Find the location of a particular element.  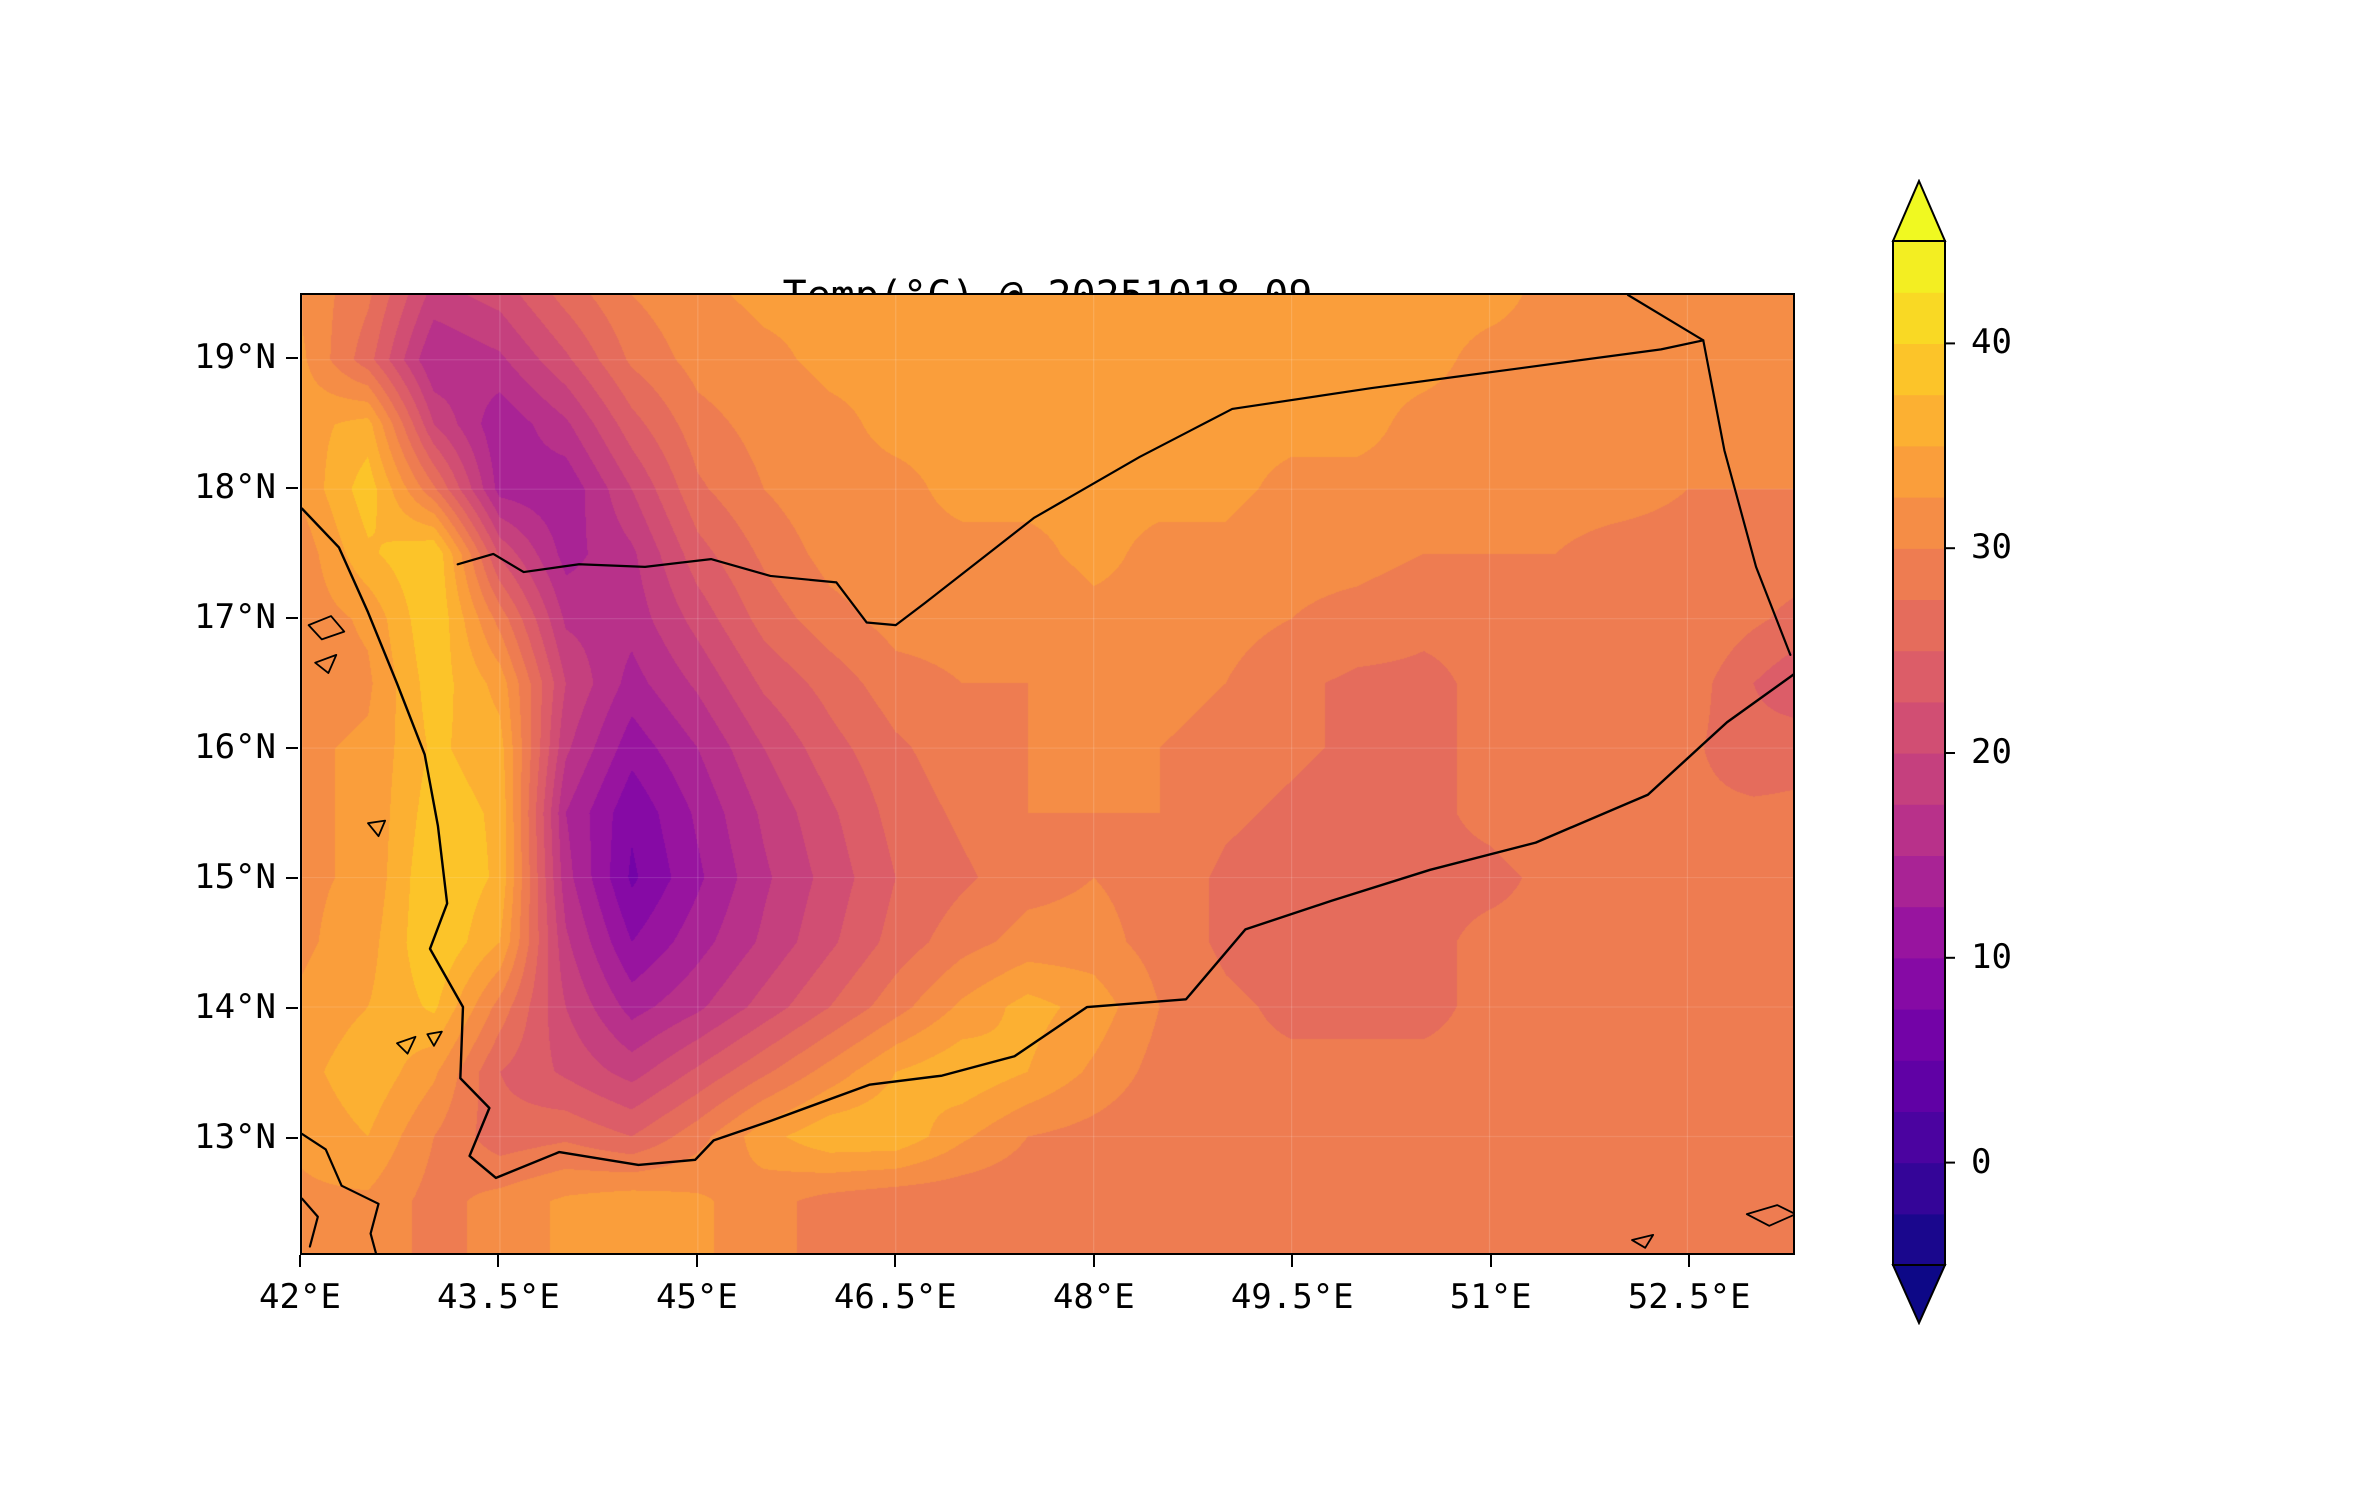

x-tick-label: 46.5°E is located at coordinates (895, 1297).